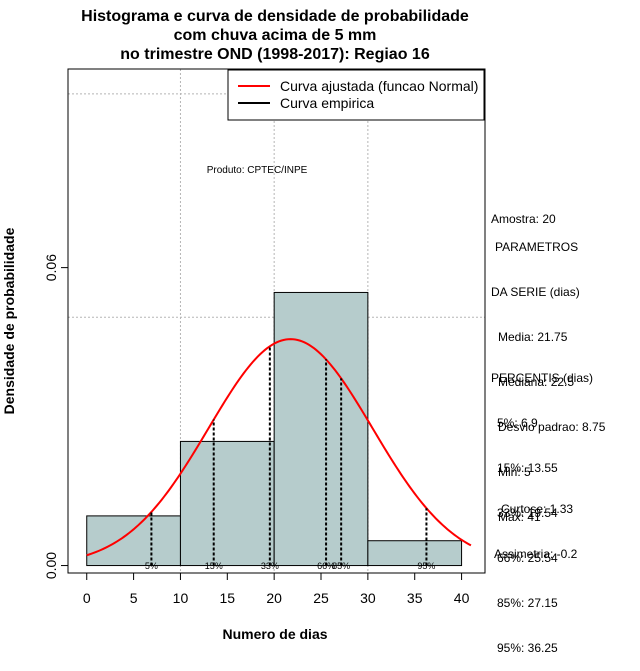 This screenshot has height=671, width=640. Describe the element at coordinates (151, 566) in the screenshot. I see `percentile-label: 5%` at that location.